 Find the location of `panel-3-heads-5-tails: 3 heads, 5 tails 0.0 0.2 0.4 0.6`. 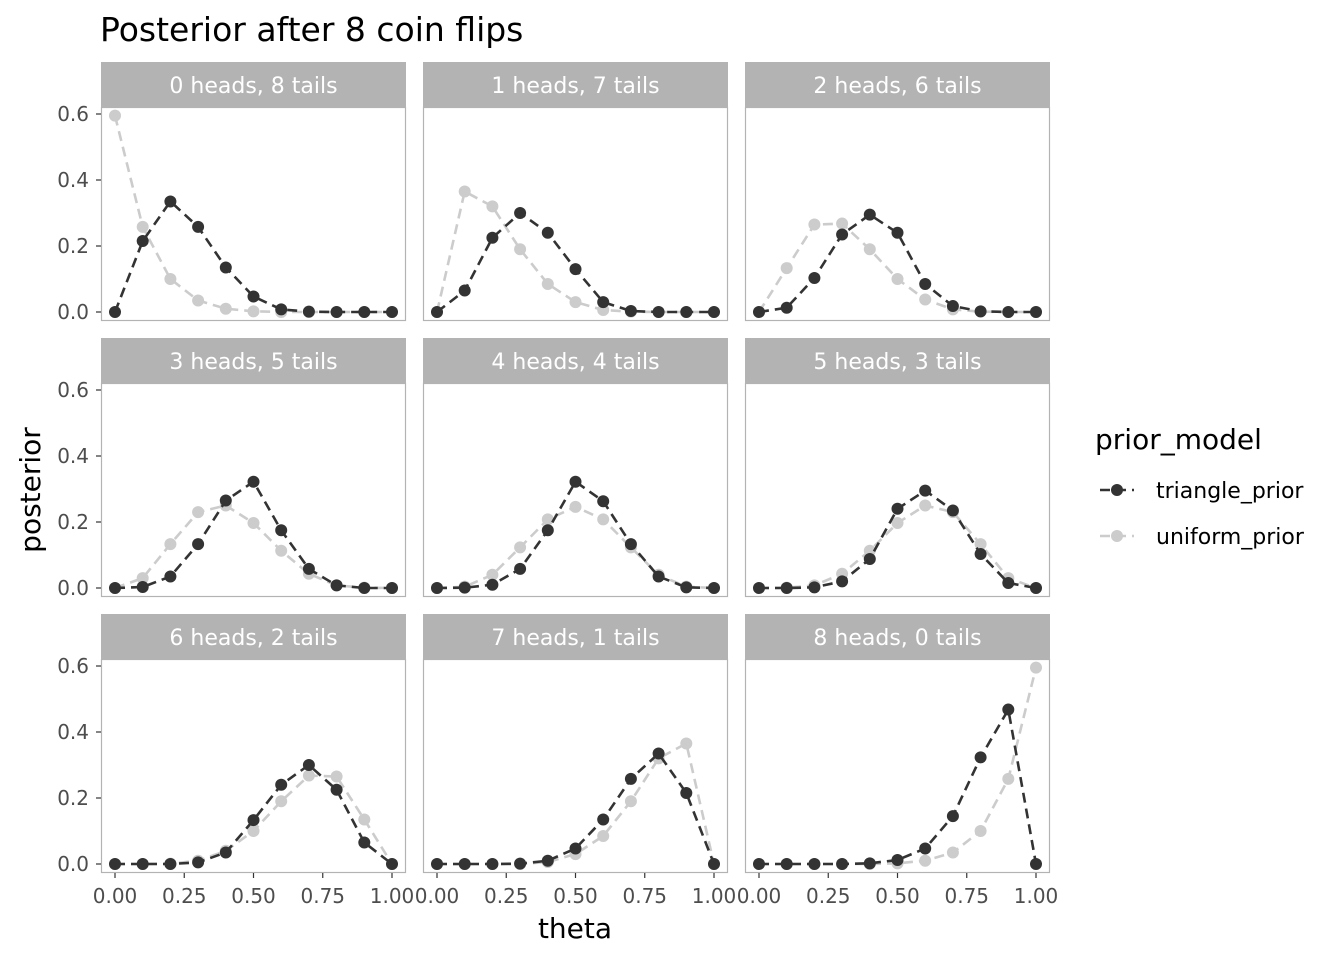

panel-3-heads-5-tails: 3 heads, 5 tails 0.0 0.2 0.4 0.6 is located at coordinates (232, 469).